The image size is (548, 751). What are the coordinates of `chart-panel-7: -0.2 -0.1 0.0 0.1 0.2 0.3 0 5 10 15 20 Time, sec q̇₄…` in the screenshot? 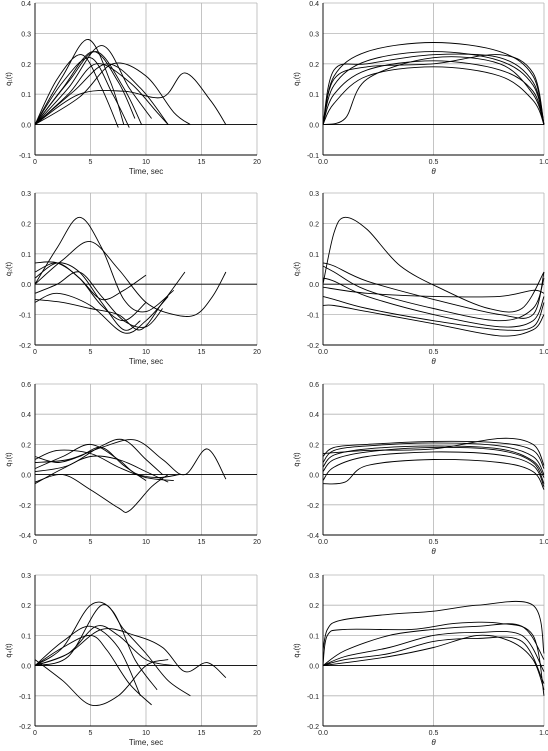 It's located at (132, 660).